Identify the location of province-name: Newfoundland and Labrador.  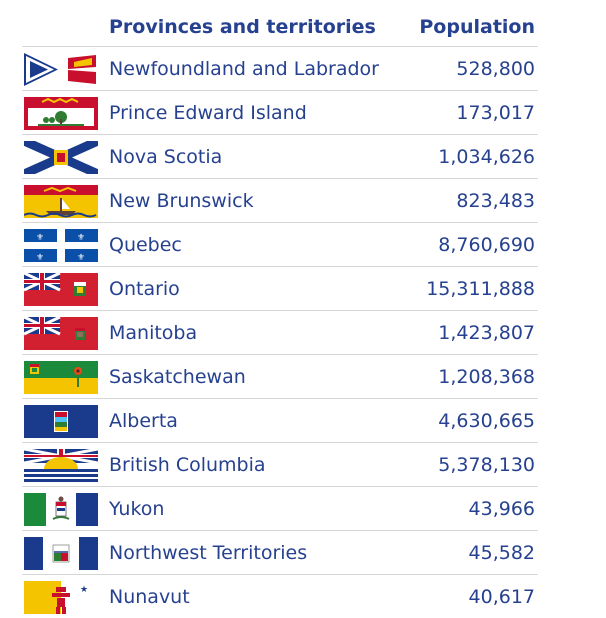
(244, 69).